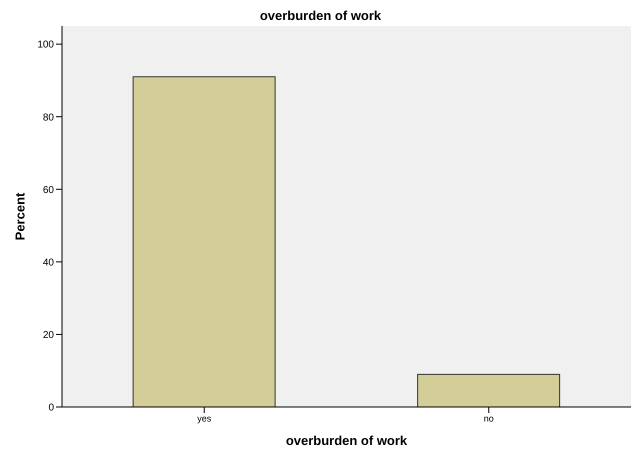 The width and height of the screenshot is (641, 463). Describe the element at coordinates (489, 418) in the screenshot. I see `x-tick-label: no` at that location.